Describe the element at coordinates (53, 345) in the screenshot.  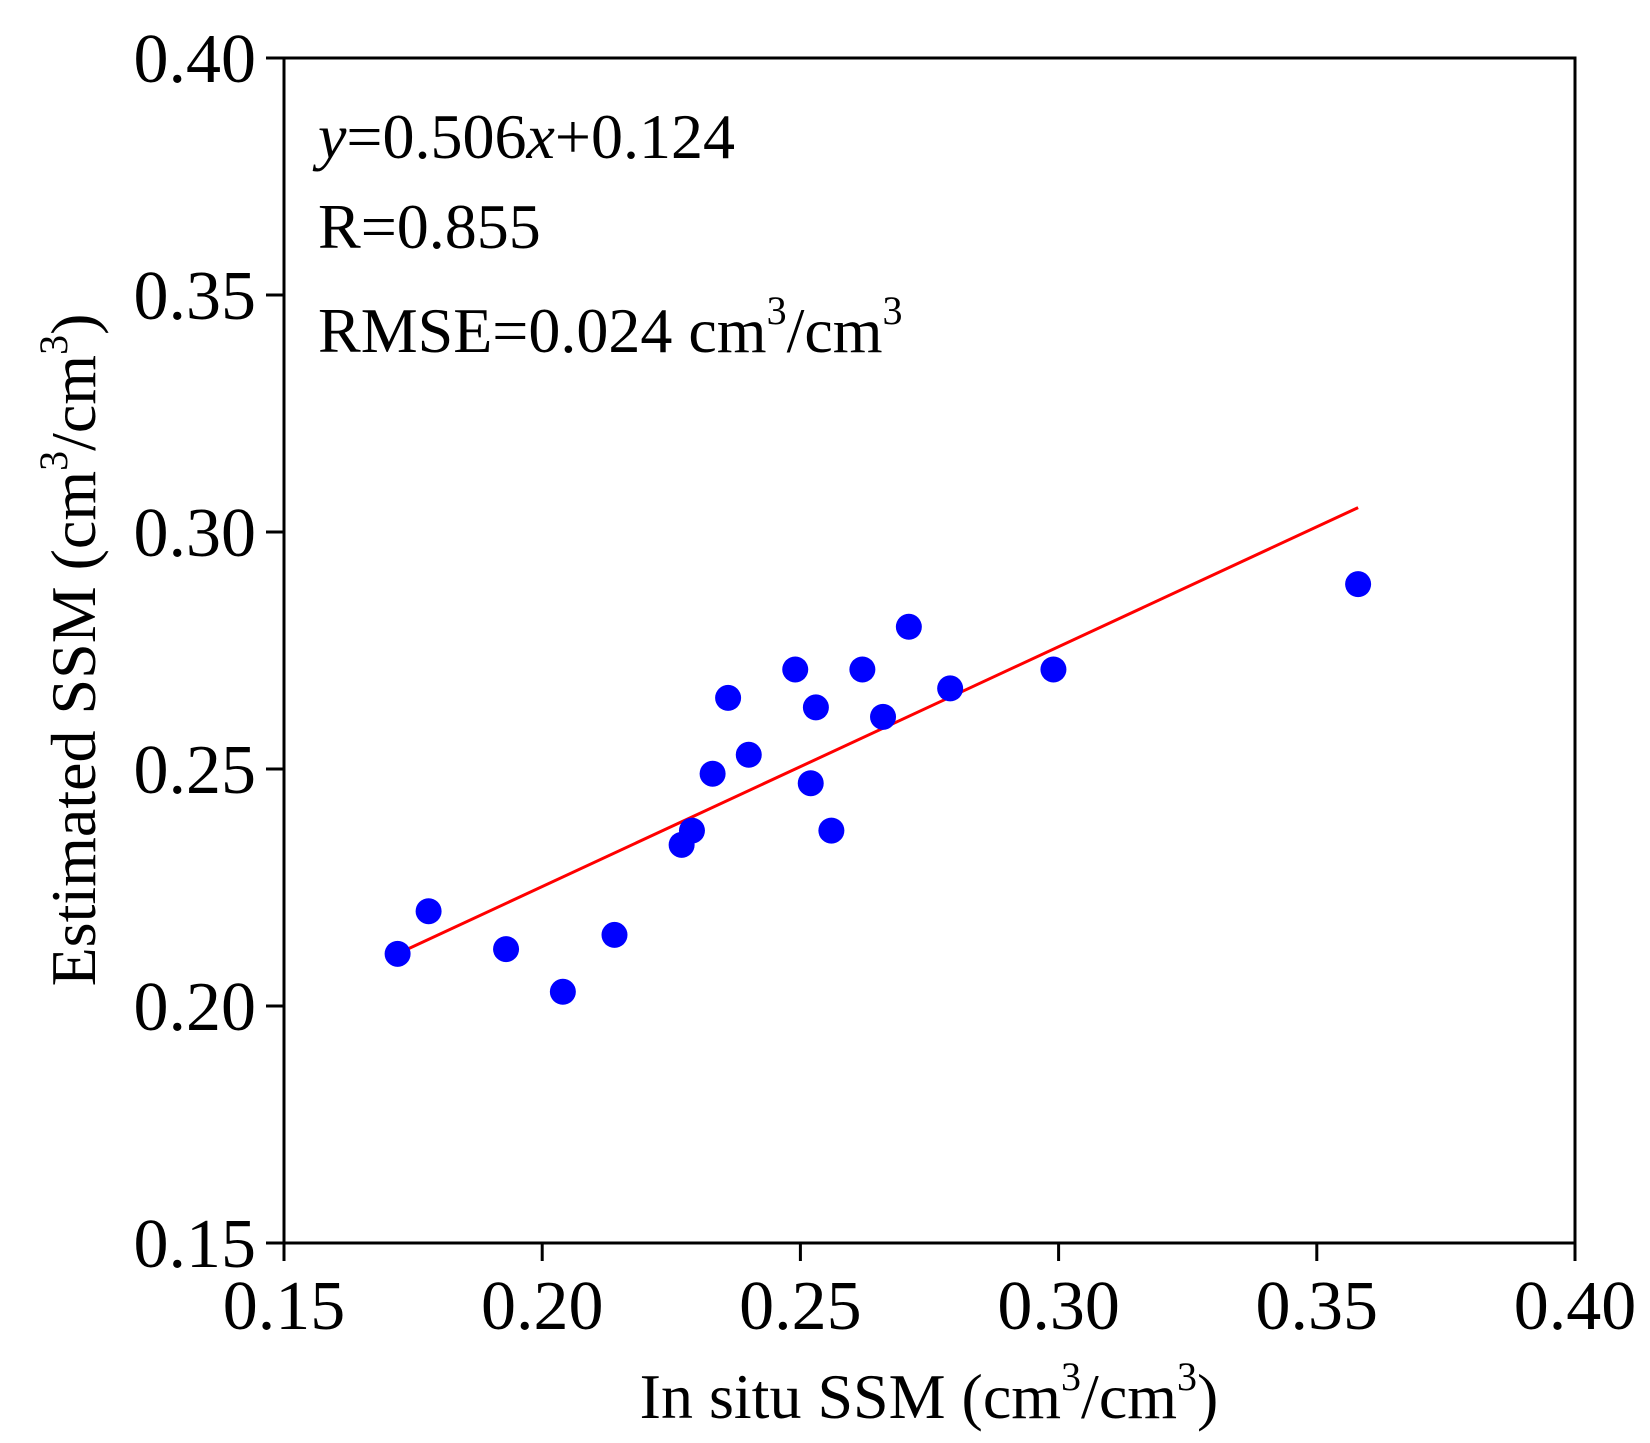
I see `y-label-sup2: 3` at that location.